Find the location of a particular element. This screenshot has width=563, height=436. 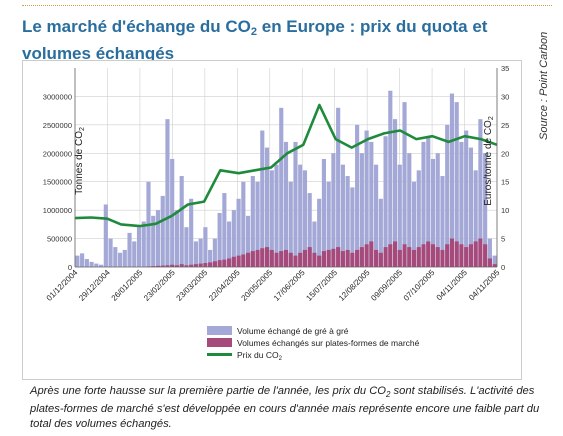

y-left-tick-label: 500000 is located at coordinates (59, 239).